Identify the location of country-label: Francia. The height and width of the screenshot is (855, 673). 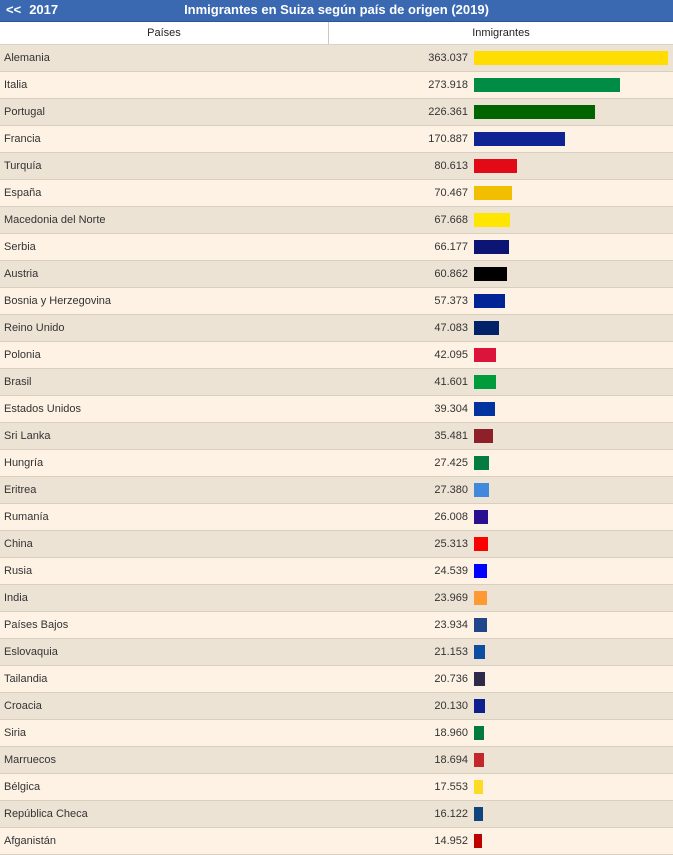
(22, 139).